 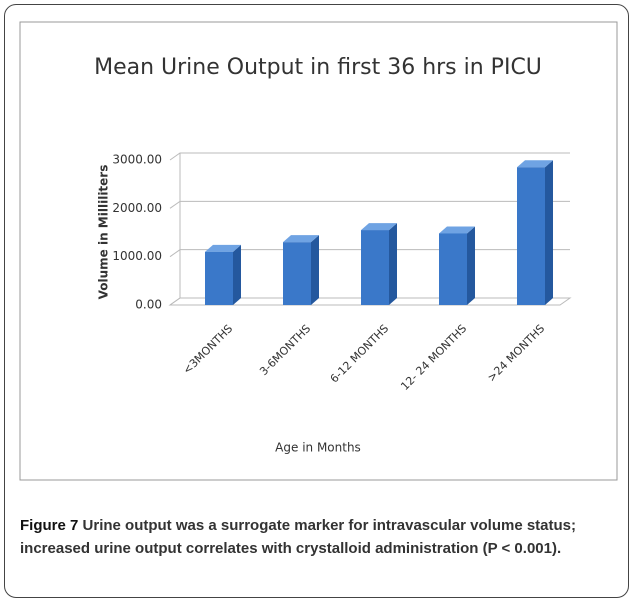 I want to click on x-axis-label: Age in Months, so click(x=318, y=448).